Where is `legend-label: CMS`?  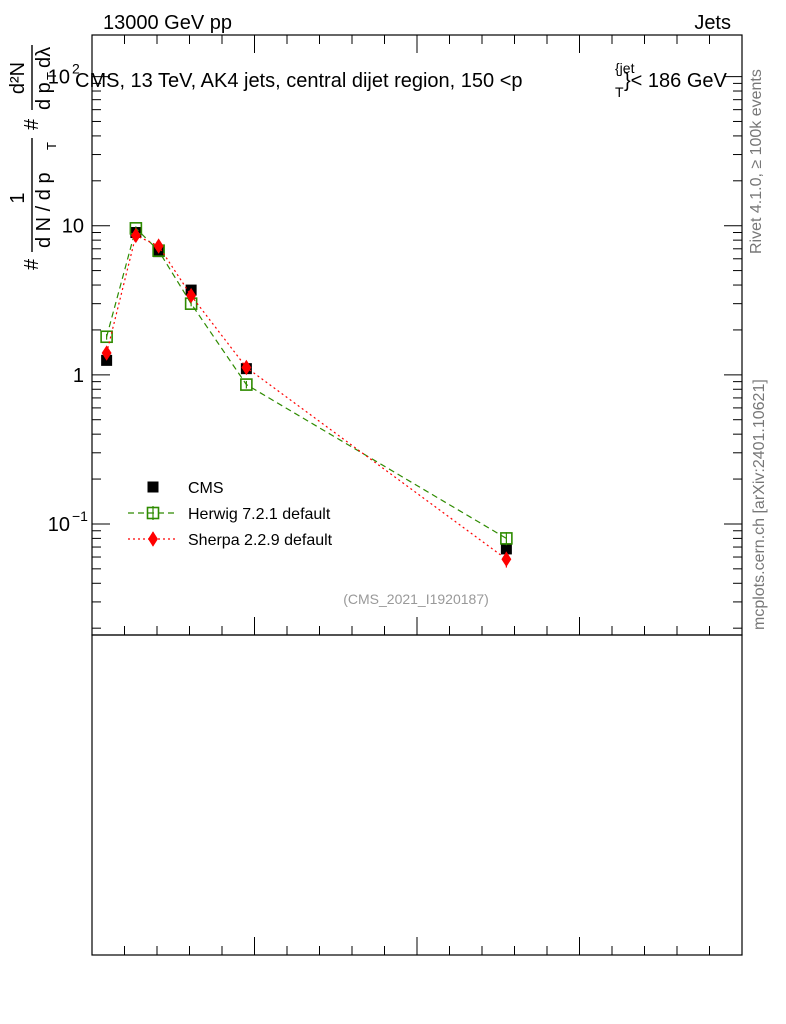
legend-label: CMS is located at coordinates (206, 488).